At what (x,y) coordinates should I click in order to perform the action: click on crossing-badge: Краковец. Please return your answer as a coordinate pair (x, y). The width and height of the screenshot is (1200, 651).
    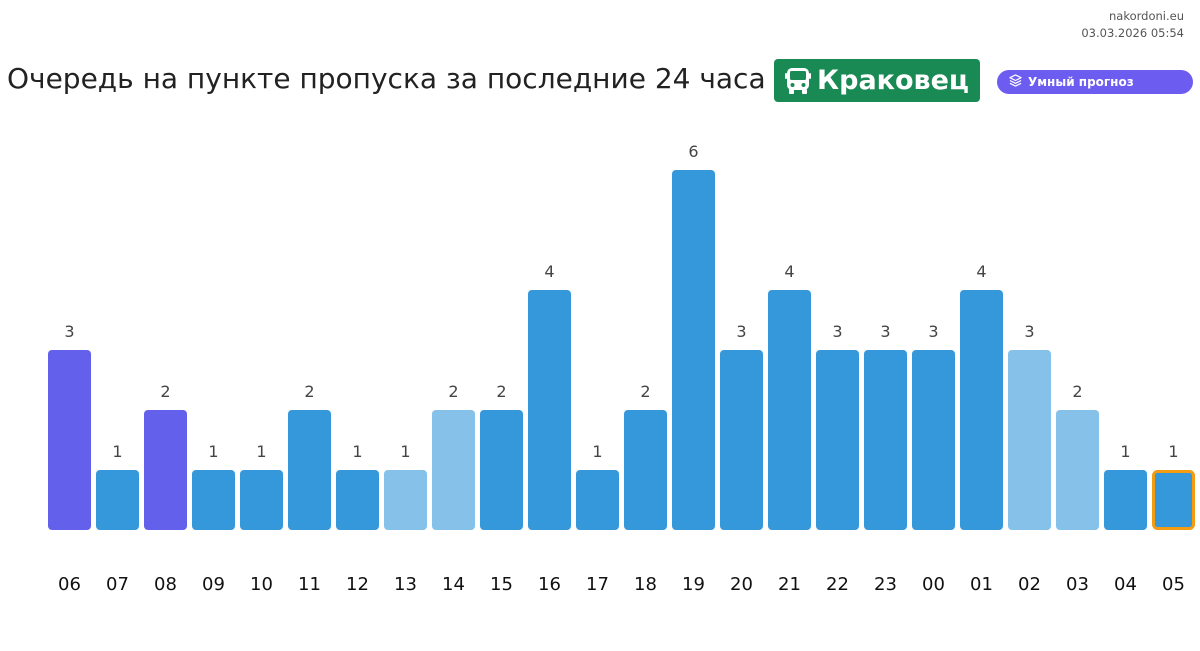
    Looking at the image, I should click on (877, 80).